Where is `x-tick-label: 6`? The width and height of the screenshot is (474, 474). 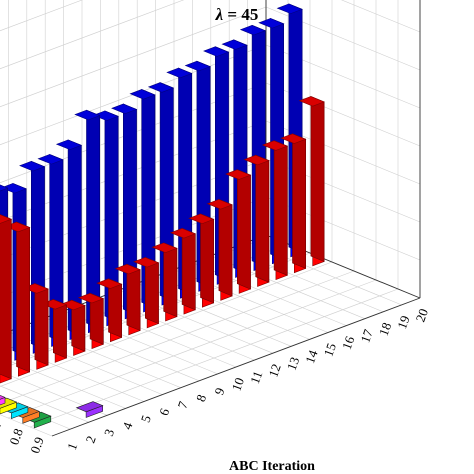
x-tick-label: 6 is located at coordinates (164, 412).